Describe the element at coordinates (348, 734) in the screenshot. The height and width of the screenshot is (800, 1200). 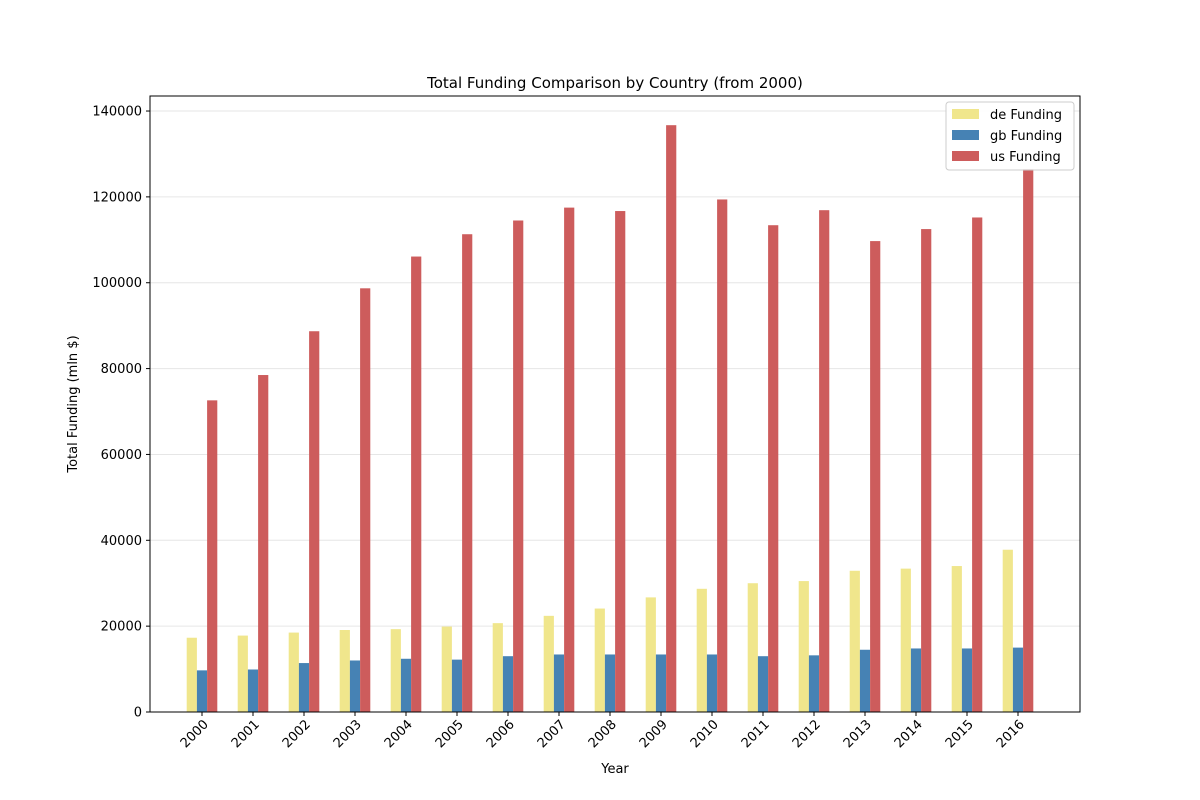
I see `x-tick-label: 2003` at that location.